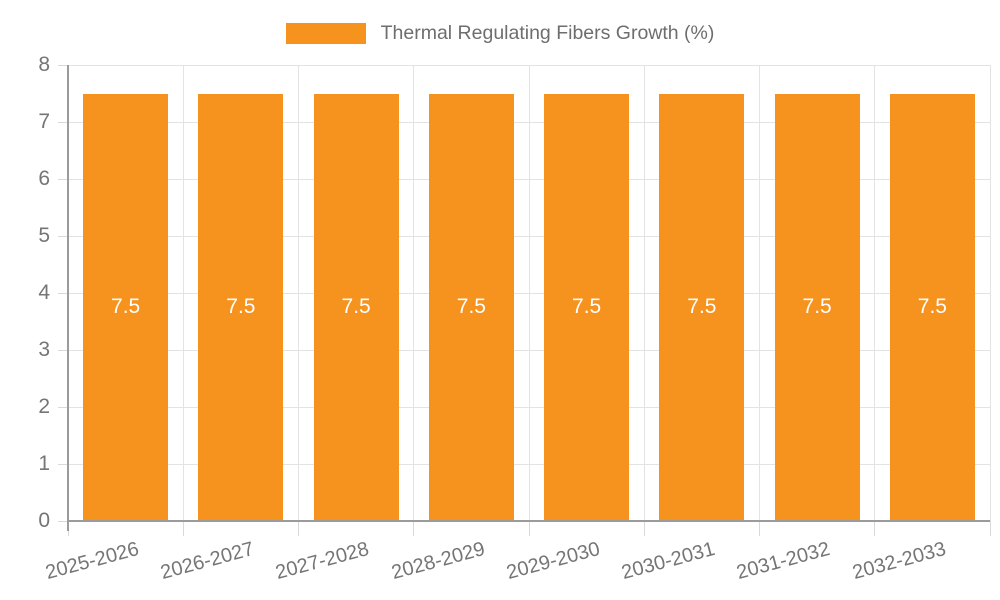 The height and width of the screenshot is (600, 1000). What do you see at coordinates (547, 32) in the screenshot?
I see `legend-label: Thermal Regulating Fibers Growth (%)` at bounding box center [547, 32].